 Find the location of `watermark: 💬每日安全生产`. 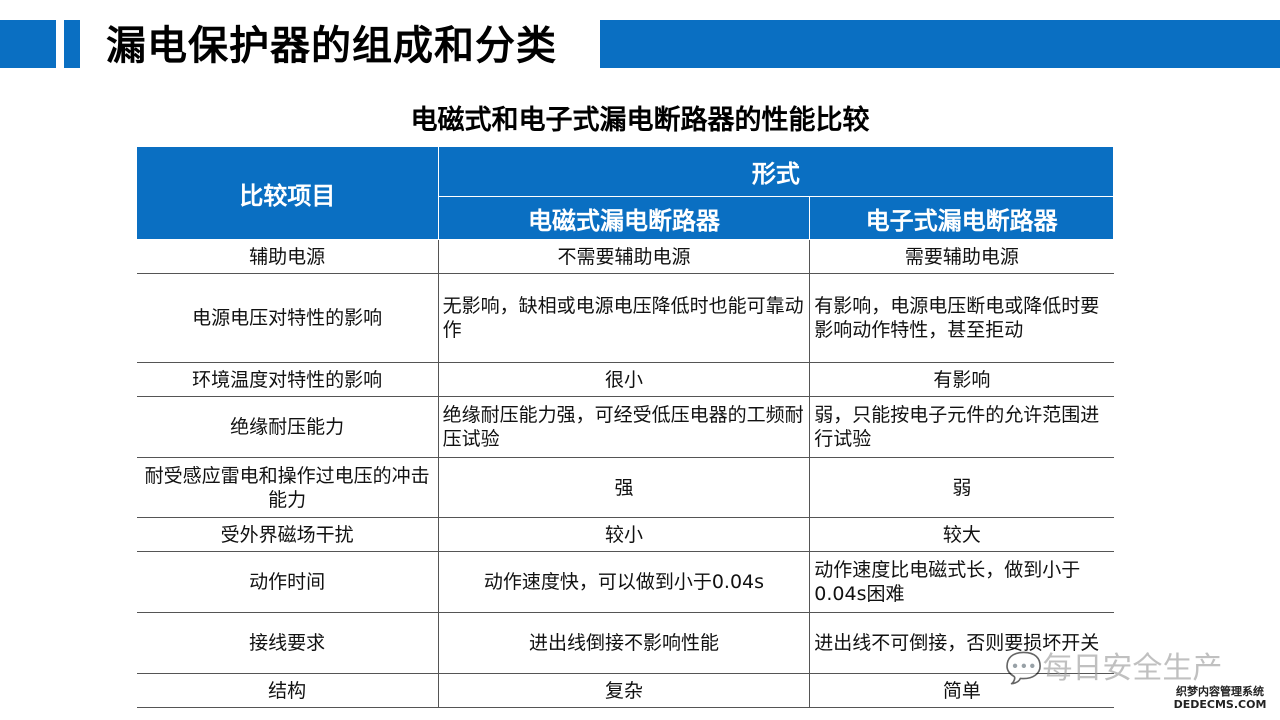

watermark: 💬每日安全生产 is located at coordinates (1114, 668).